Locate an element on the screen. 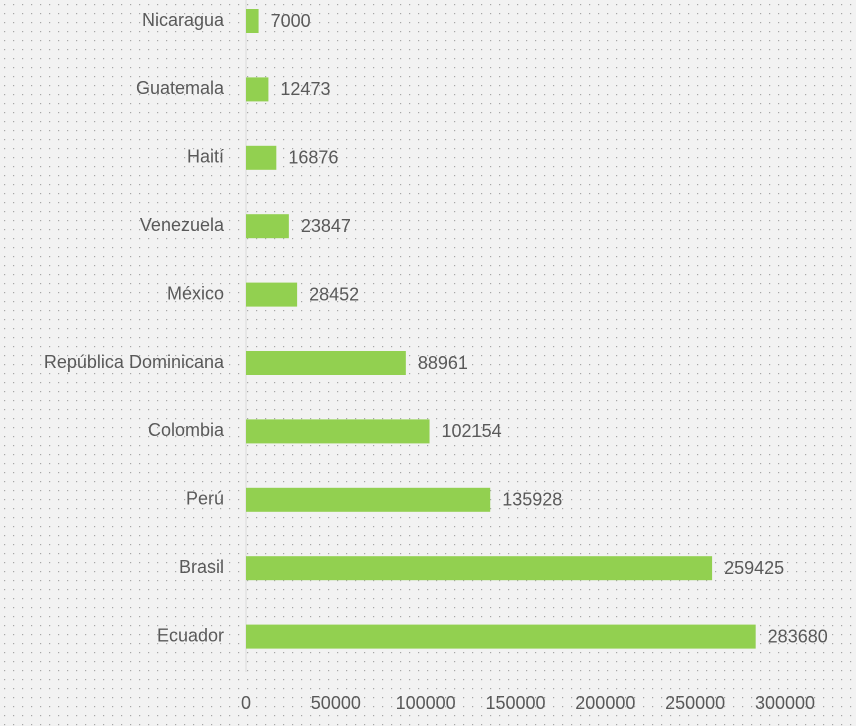 This screenshot has width=856, height=726. x-tick-label: 100000 is located at coordinates (426, 703).